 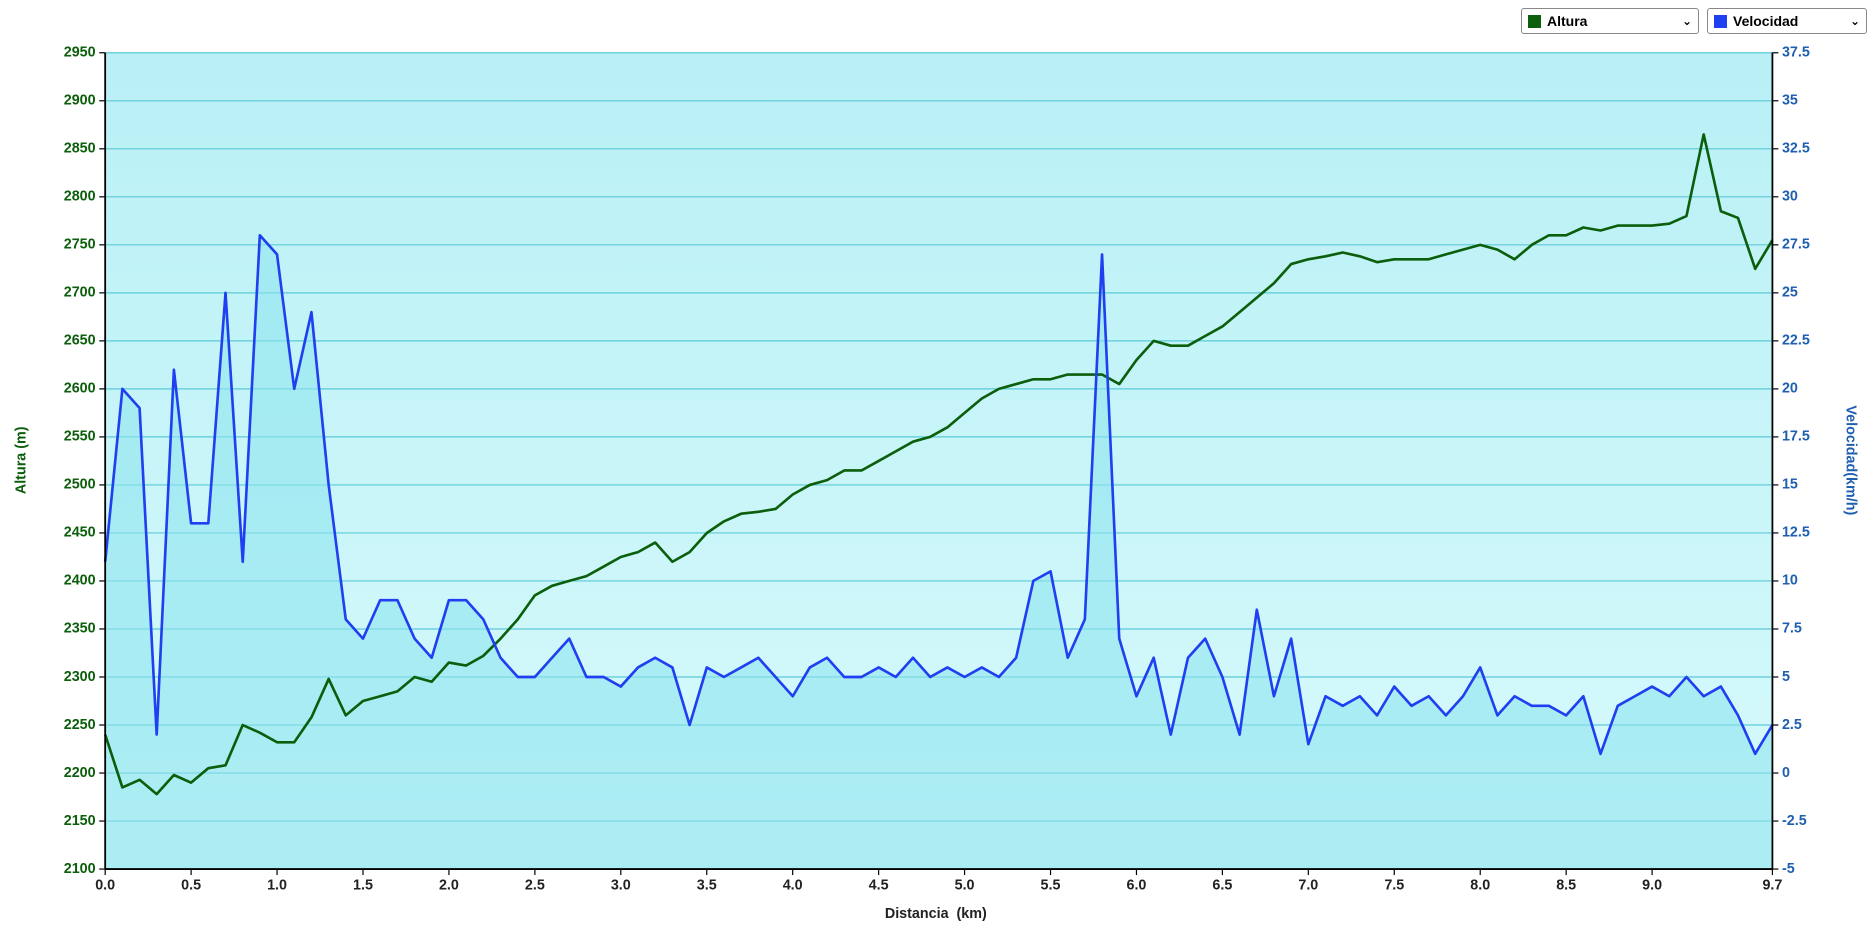 What do you see at coordinates (363, 886) in the screenshot?
I see `x-tick-label: 1.5` at bounding box center [363, 886].